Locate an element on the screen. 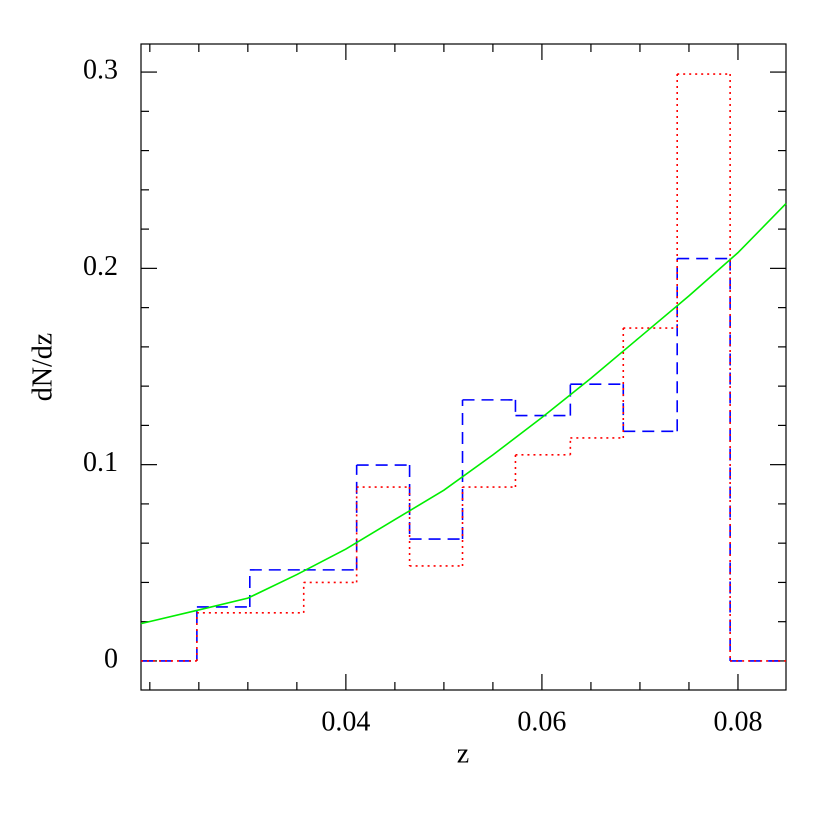  x-axis-label: z is located at coordinates (463, 753).